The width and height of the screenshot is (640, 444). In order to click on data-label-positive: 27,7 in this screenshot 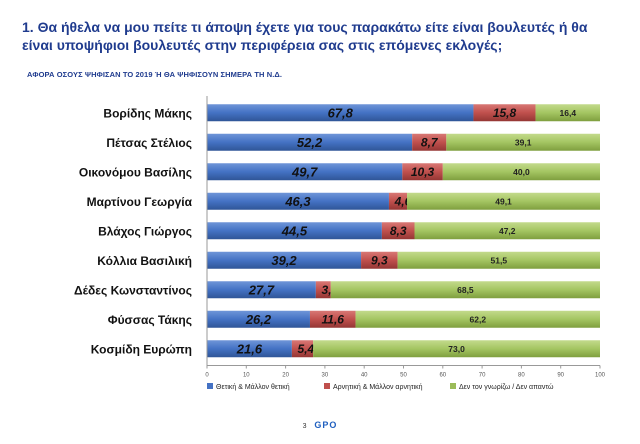, I will do `click(261, 289)`.